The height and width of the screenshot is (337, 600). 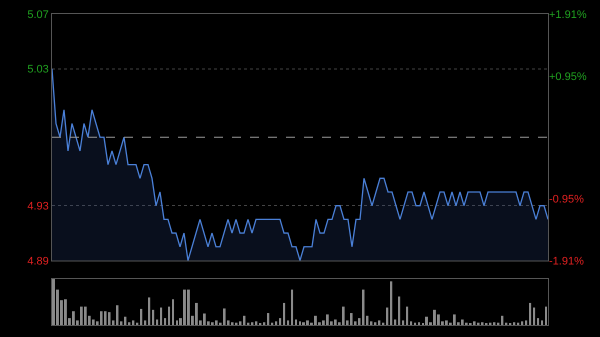 What do you see at coordinates (568, 14) in the screenshot?
I see `y2-tick-label: +1.91%` at bounding box center [568, 14].